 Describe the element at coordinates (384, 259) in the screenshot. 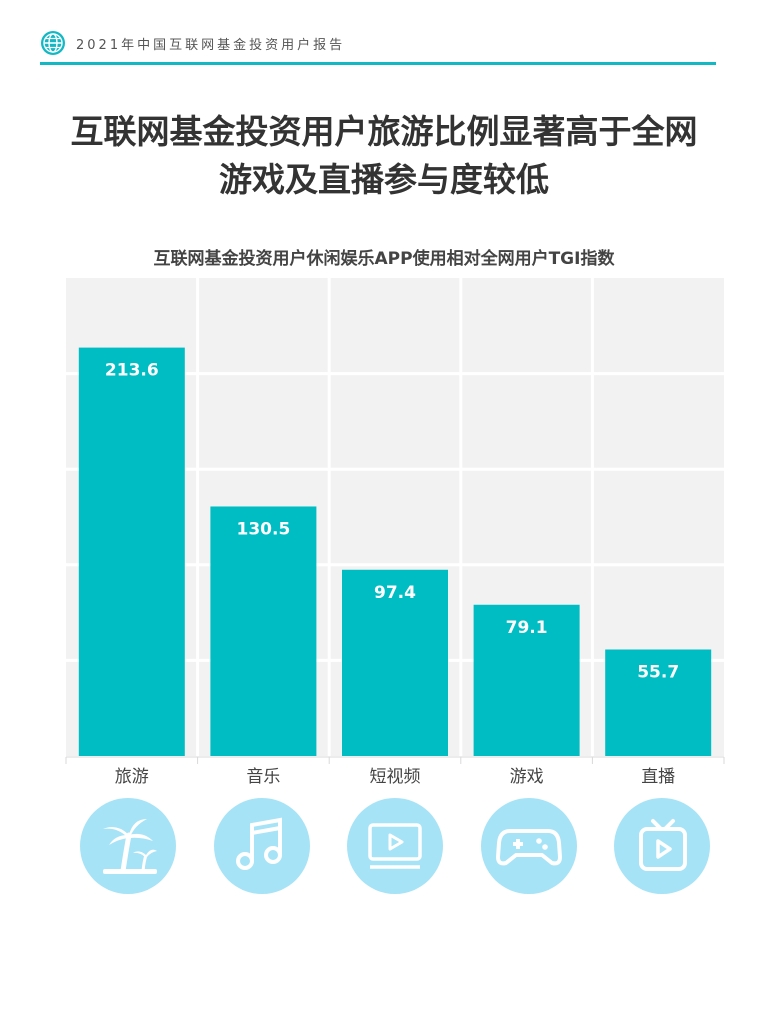

I see `chart-title: 互联网基金投资用户休闲娱乐APP使用相对全网用户TGI指数` at that location.